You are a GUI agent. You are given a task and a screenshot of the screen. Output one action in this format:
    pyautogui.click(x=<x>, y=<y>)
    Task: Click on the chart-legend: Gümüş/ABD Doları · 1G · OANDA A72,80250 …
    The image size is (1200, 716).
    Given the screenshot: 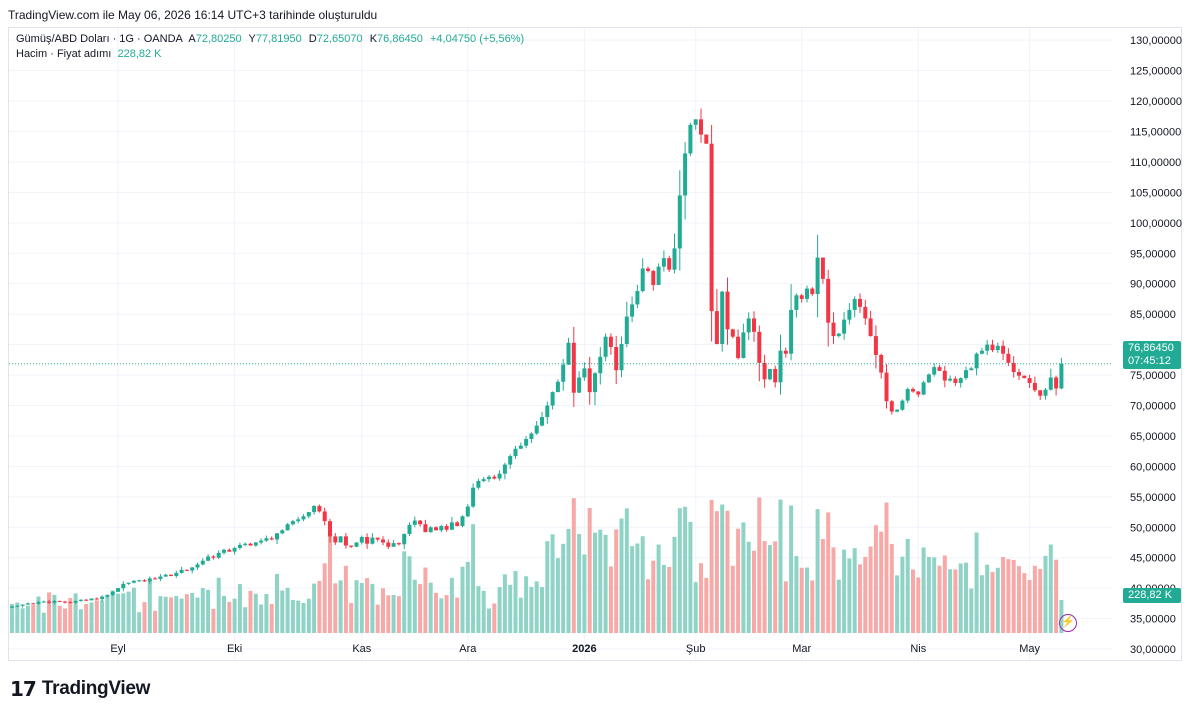 What is the action you would take?
    pyautogui.click(x=270, y=47)
    